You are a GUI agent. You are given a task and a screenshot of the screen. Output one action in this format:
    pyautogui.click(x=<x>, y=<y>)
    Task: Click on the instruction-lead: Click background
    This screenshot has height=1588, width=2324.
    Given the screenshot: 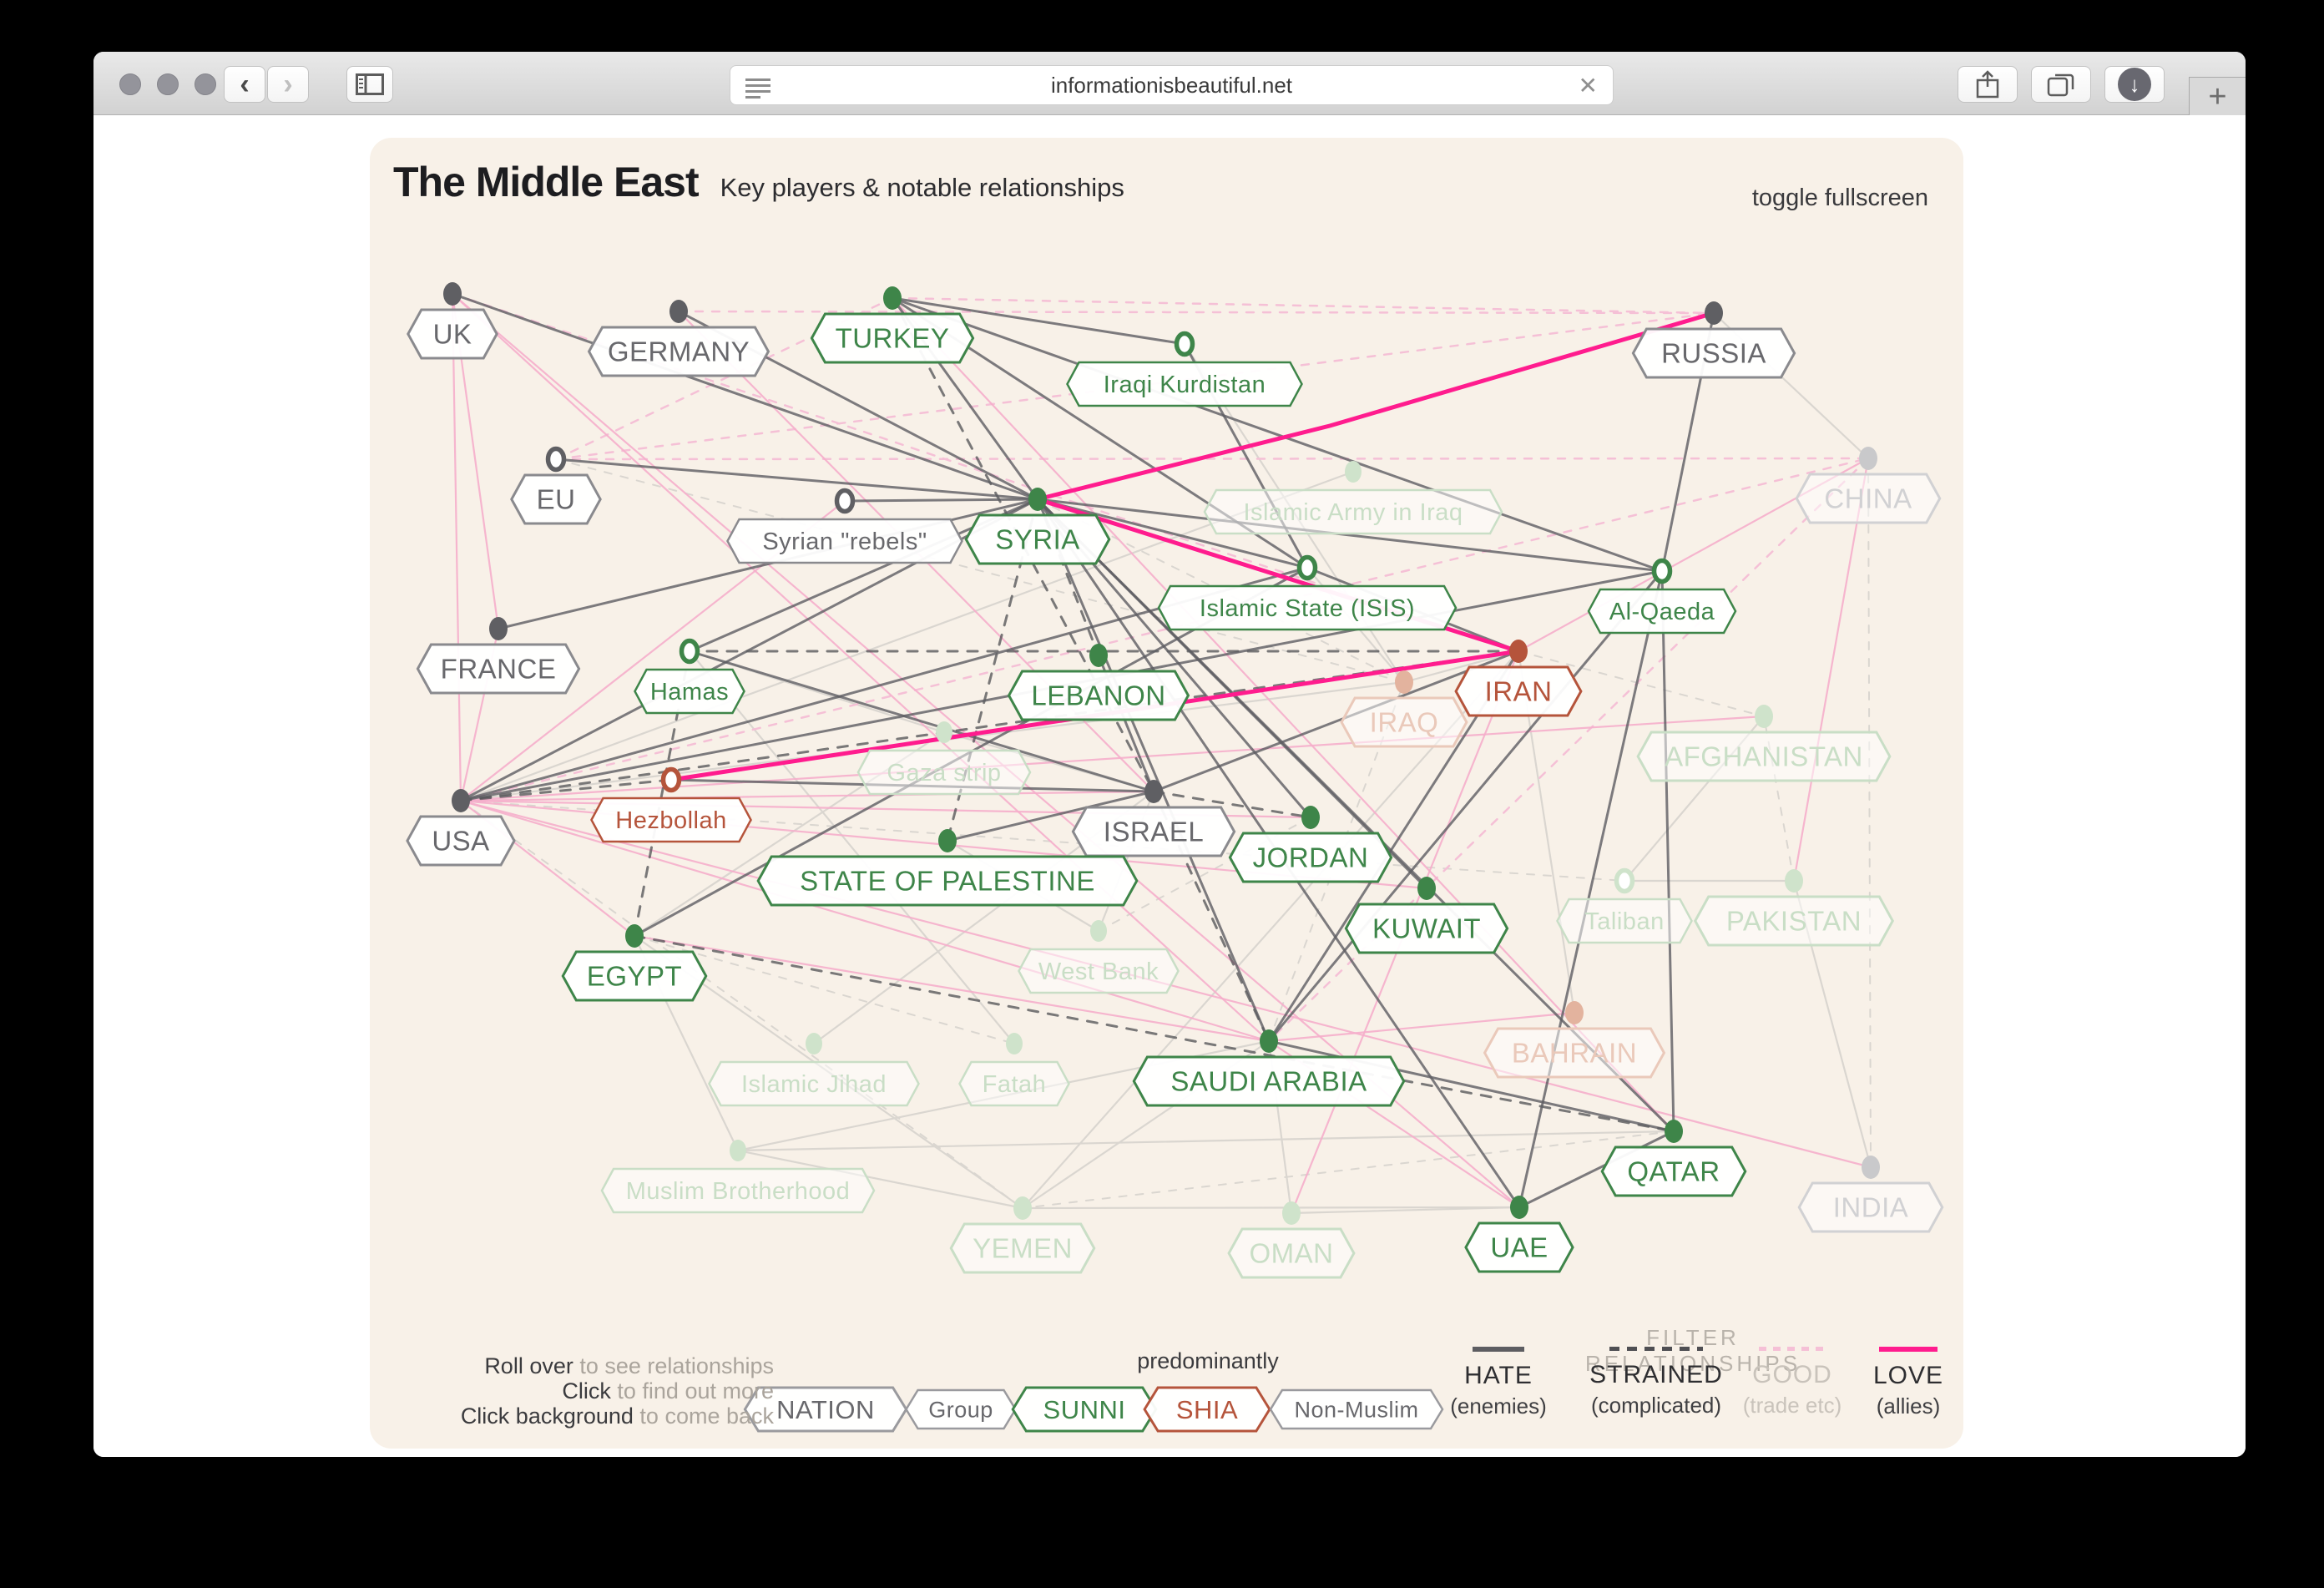 What is the action you would take?
    pyautogui.click(x=547, y=1416)
    